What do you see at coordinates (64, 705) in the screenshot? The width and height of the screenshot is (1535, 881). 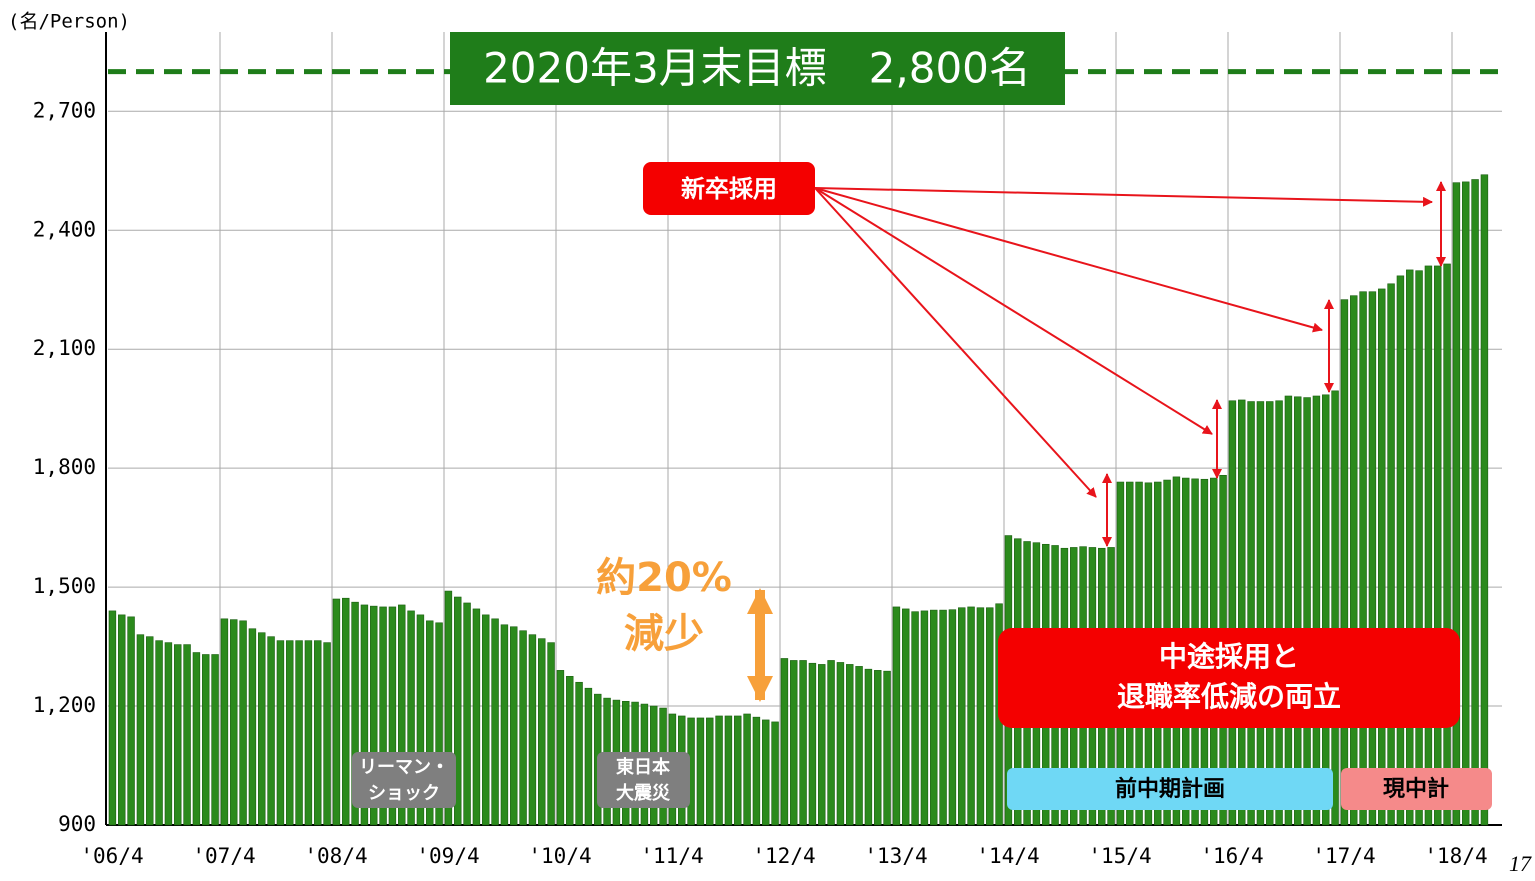 I see `y-tick-label: 1,200` at bounding box center [64, 705].